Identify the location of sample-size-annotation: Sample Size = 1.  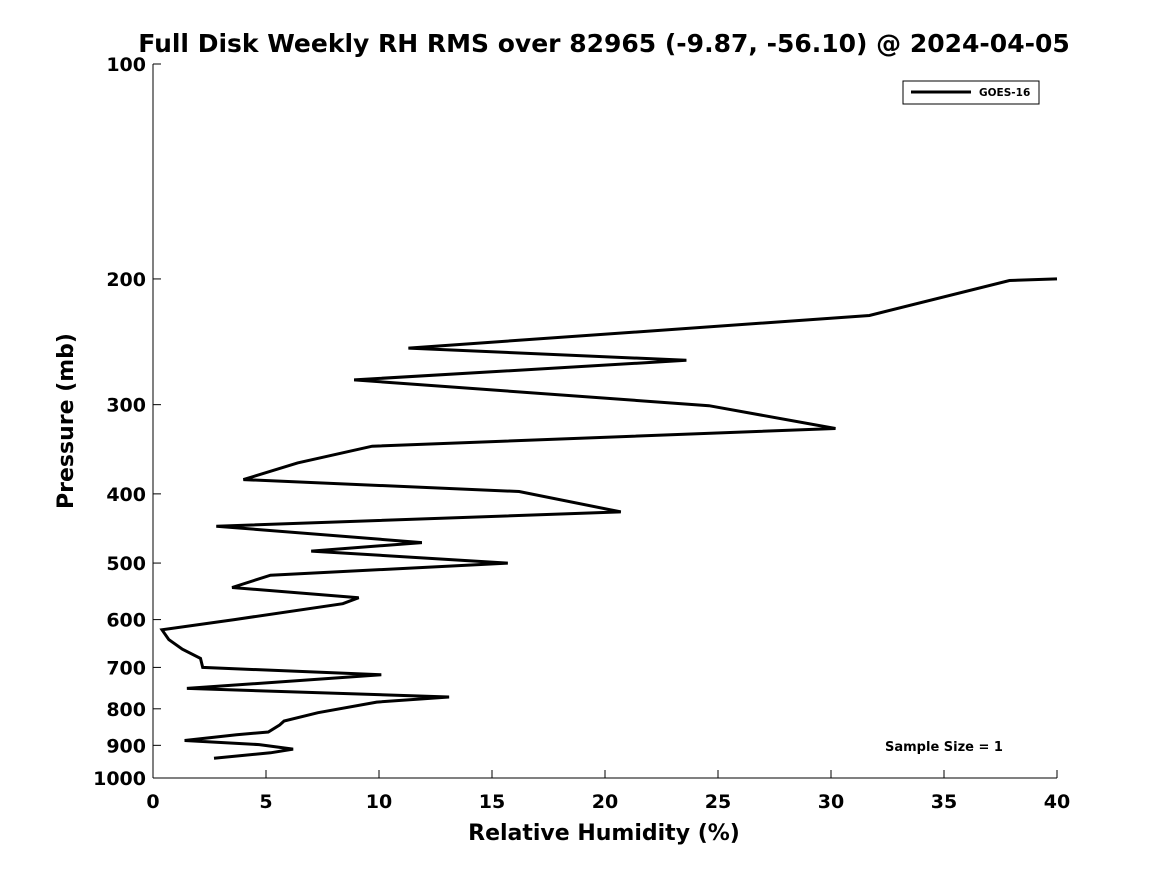
(944, 747).